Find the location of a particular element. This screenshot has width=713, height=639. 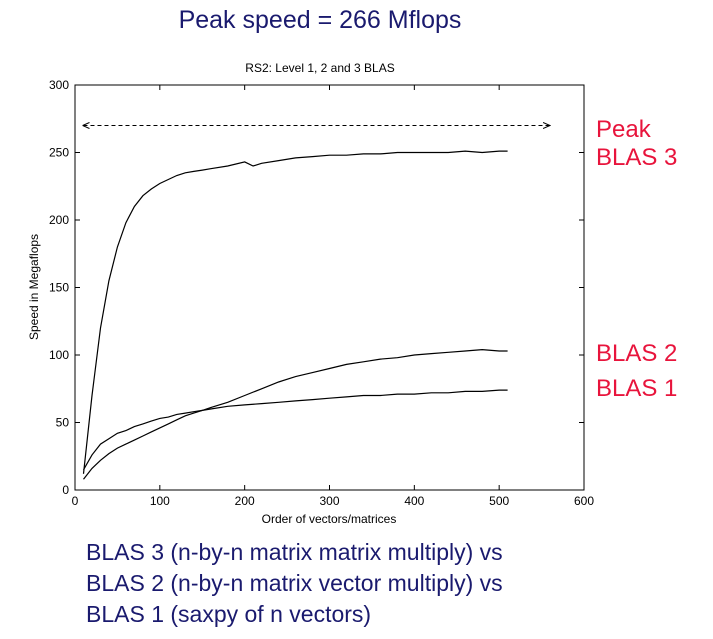

y-tick-label: 300 is located at coordinates (59, 85).